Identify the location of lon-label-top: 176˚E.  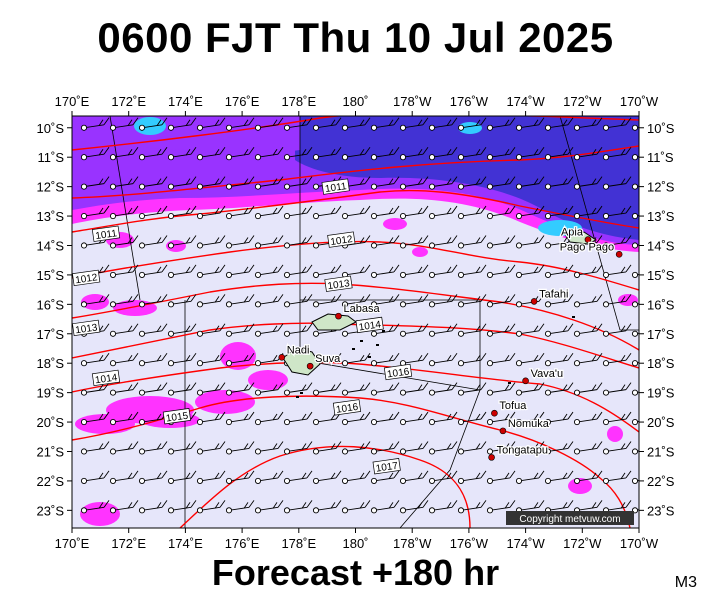
(242, 101).